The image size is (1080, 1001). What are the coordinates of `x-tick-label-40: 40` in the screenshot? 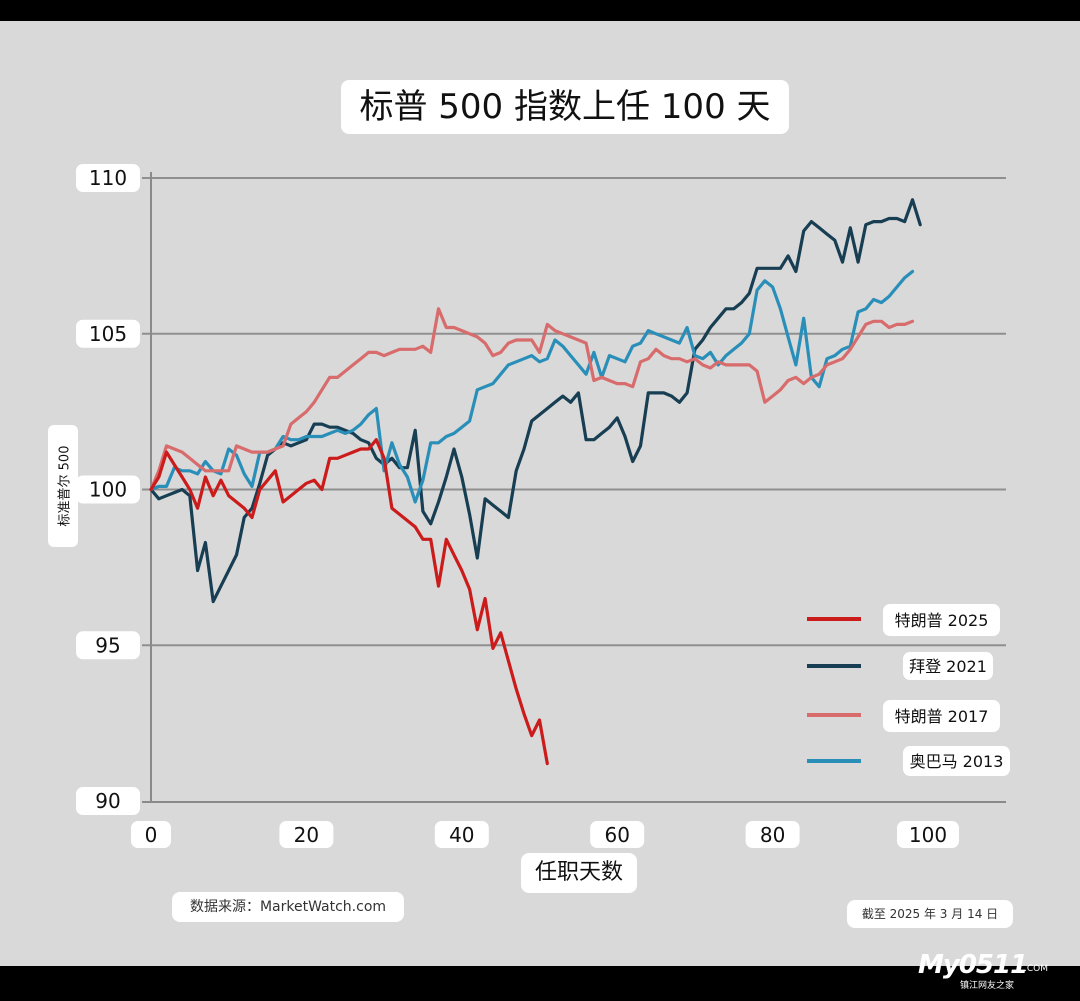 It's located at (461, 835).